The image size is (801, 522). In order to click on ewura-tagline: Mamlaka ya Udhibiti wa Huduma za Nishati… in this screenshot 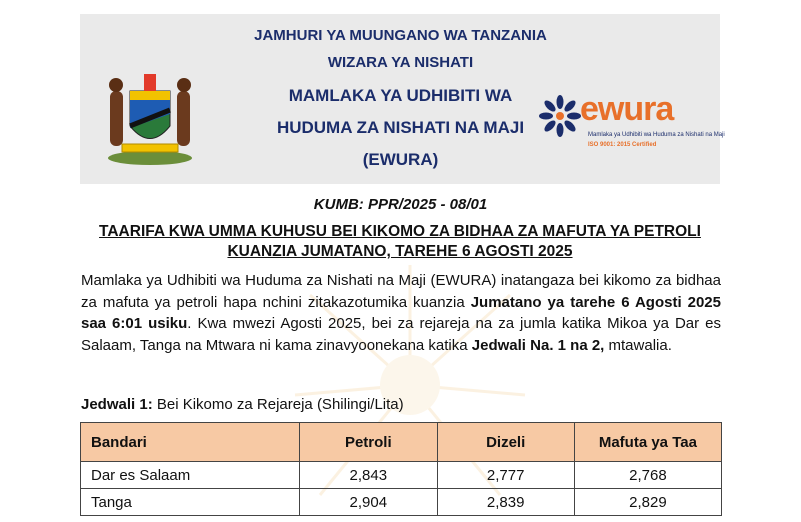, I will do `click(656, 135)`.